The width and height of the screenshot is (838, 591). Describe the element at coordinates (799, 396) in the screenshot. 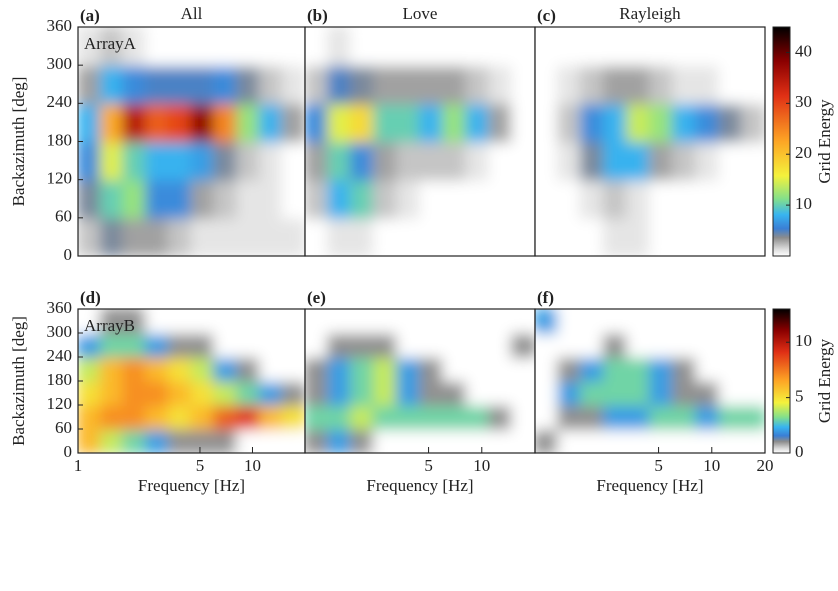

I see `colorbar-tick-label: 5` at that location.